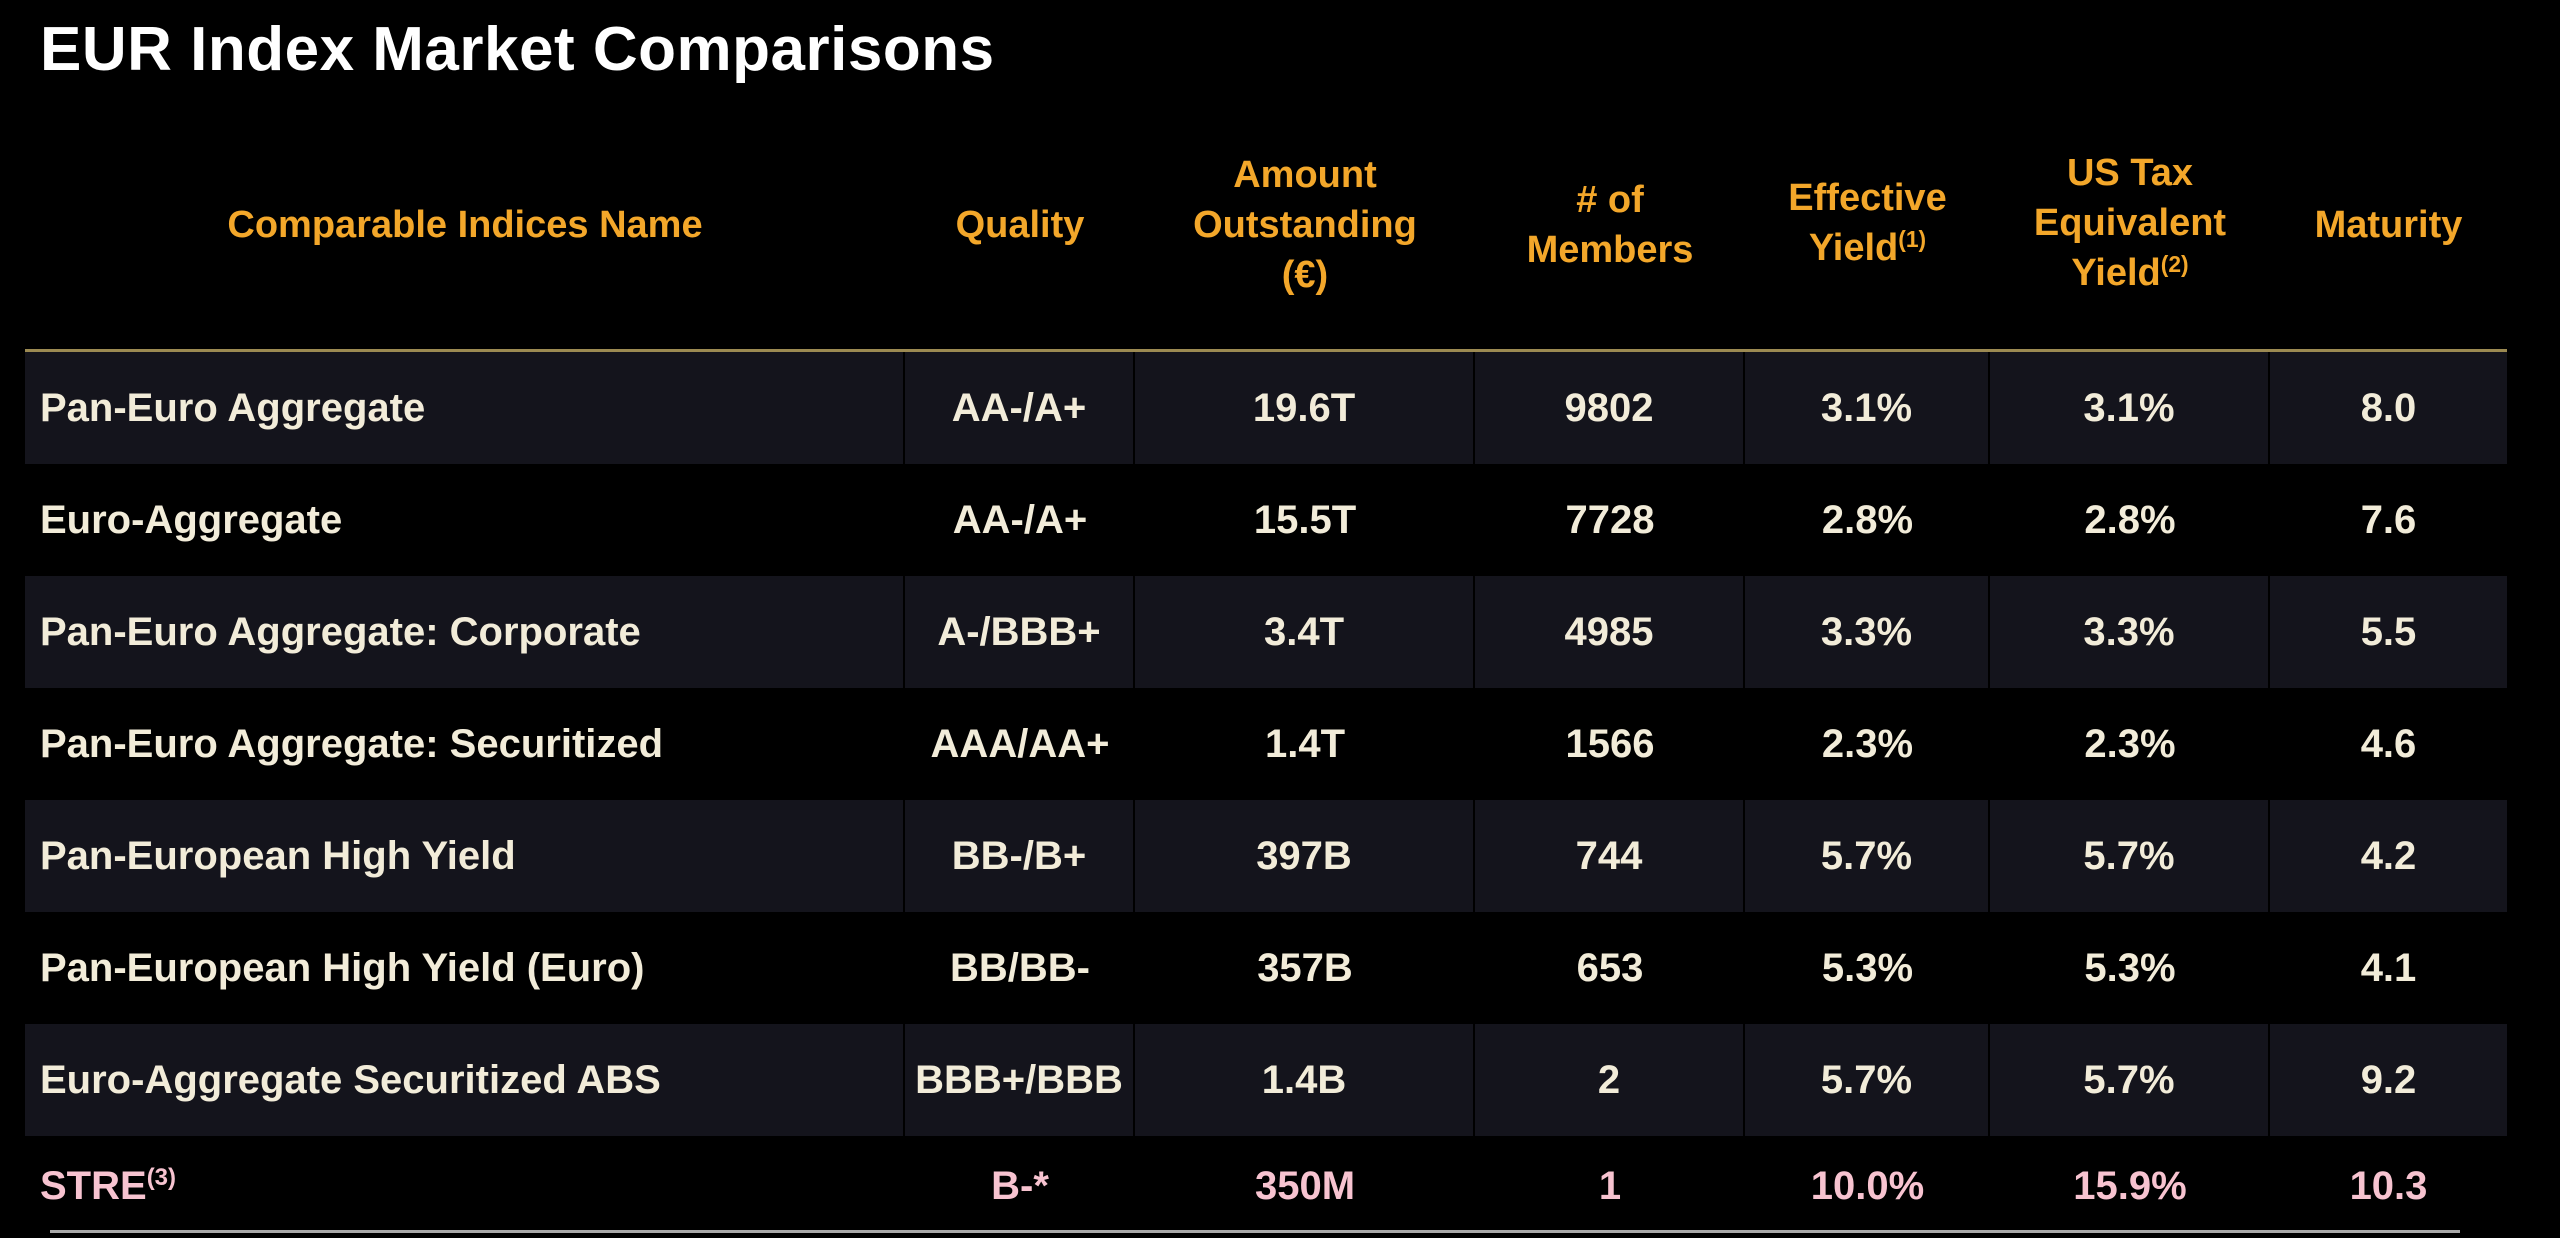 Image resolution: width=2560 pixels, height=1238 pixels. I want to click on cell-value: 4.2, so click(2388, 855).